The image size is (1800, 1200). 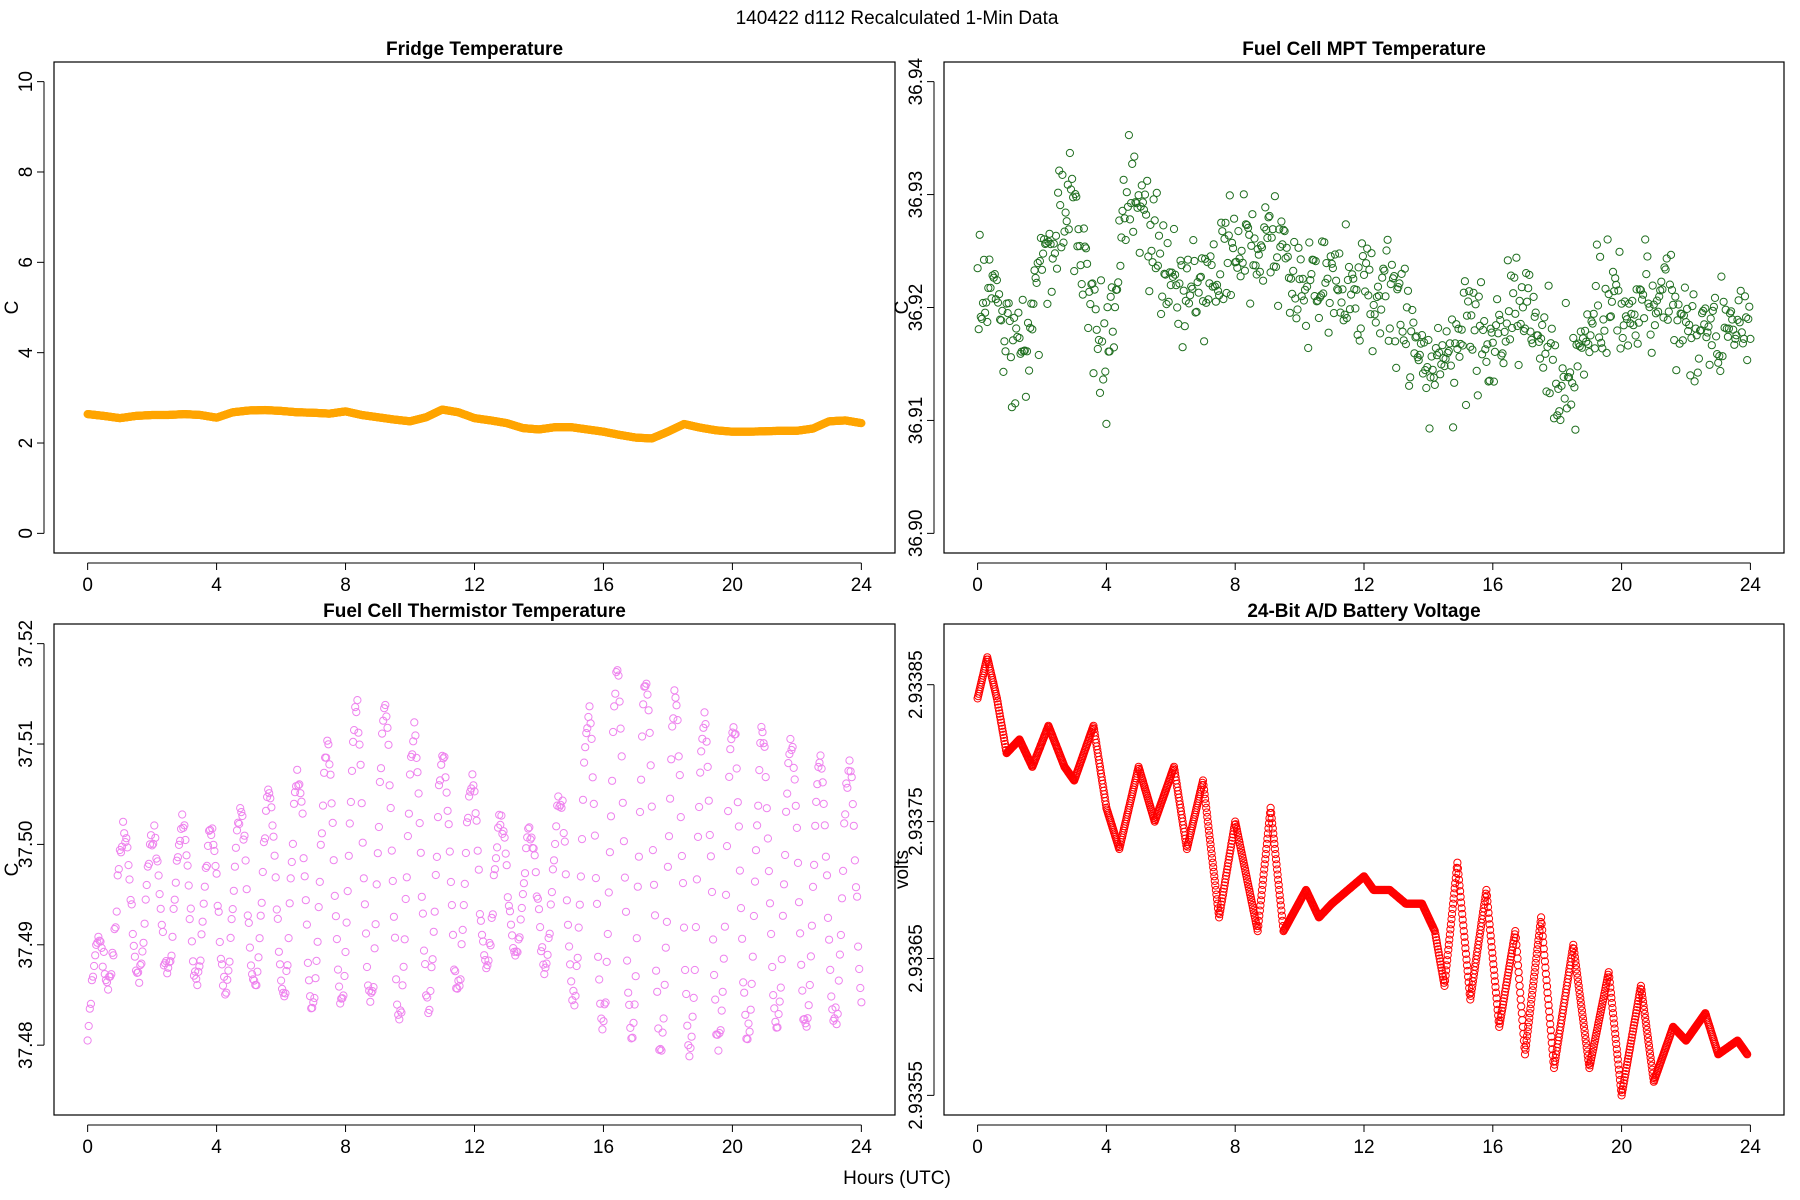 I want to click on x-tick-label: 16, so click(x=1492, y=1147).